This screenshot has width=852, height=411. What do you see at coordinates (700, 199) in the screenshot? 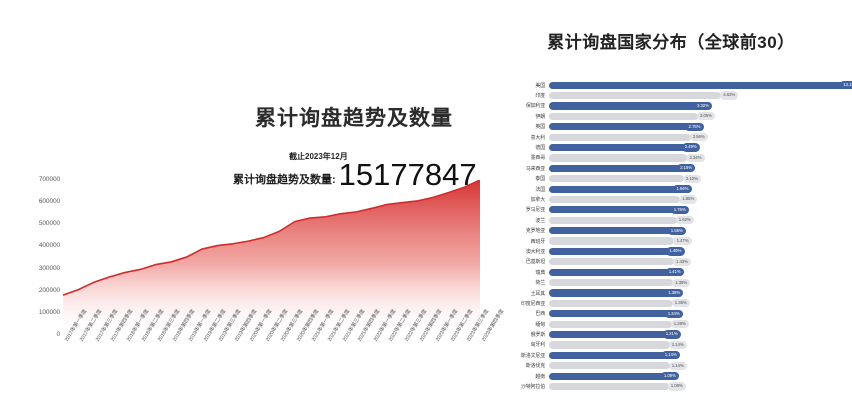
I see `bar-track: 1.85%` at bounding box center [700, 199].